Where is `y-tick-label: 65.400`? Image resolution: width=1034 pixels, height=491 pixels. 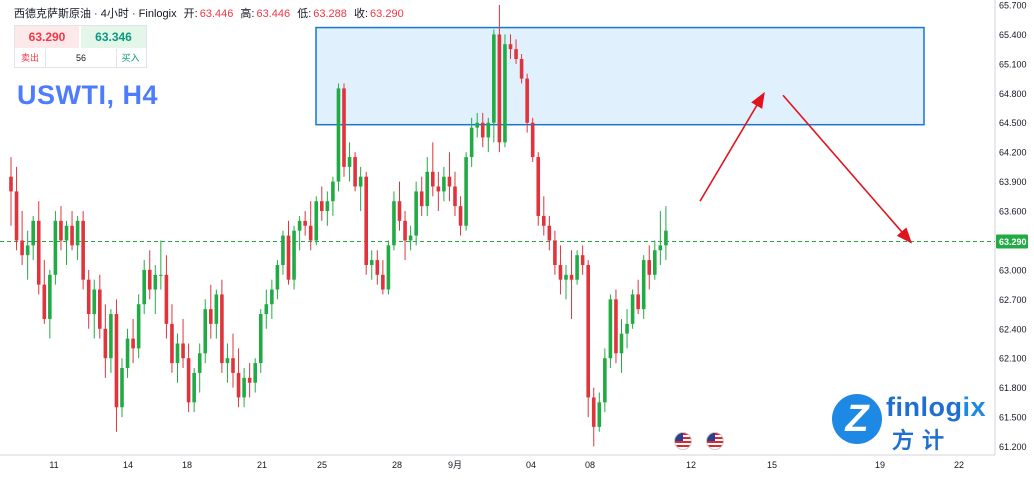
y-tick-label: 65.400 is located at coordinates (1013, 35).